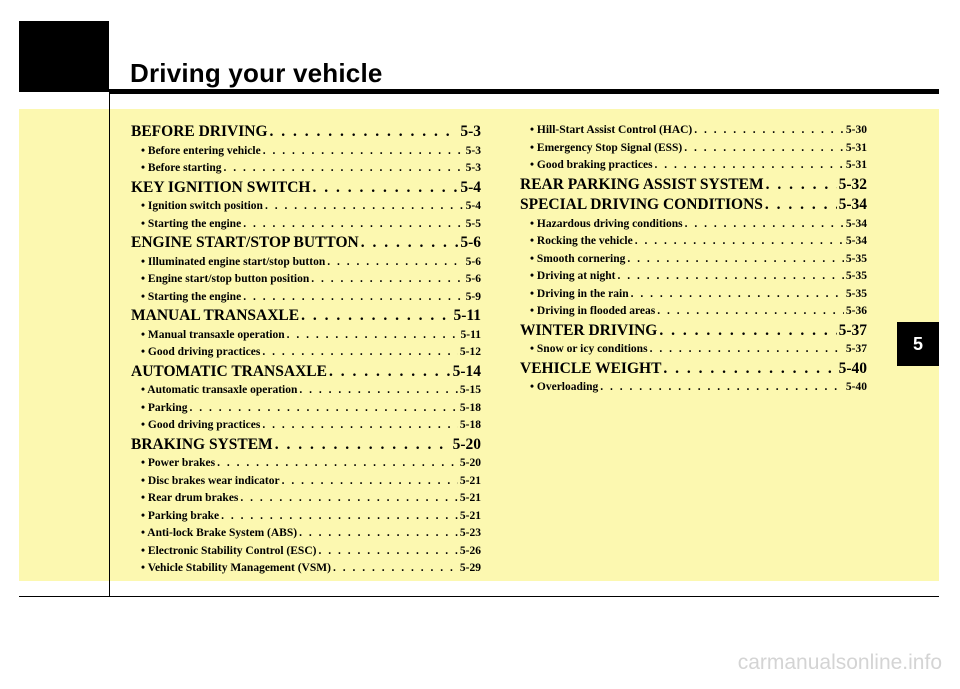 This screenshot has width=960, height=689. What do you see at coordinates (470, 352) in the screenshot?
I see `toc-page-number: 5-12` at bounding box center [470, 352].